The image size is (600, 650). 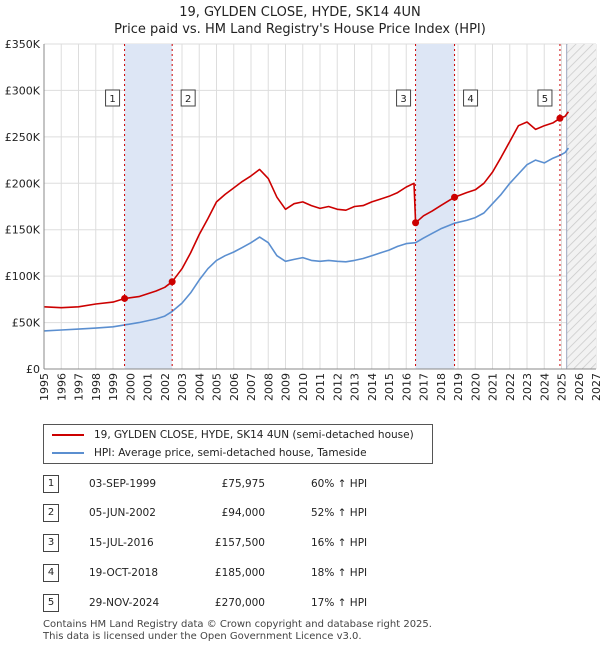 I want to click on x-tick-label: 2004, so click(x=199, y=387).